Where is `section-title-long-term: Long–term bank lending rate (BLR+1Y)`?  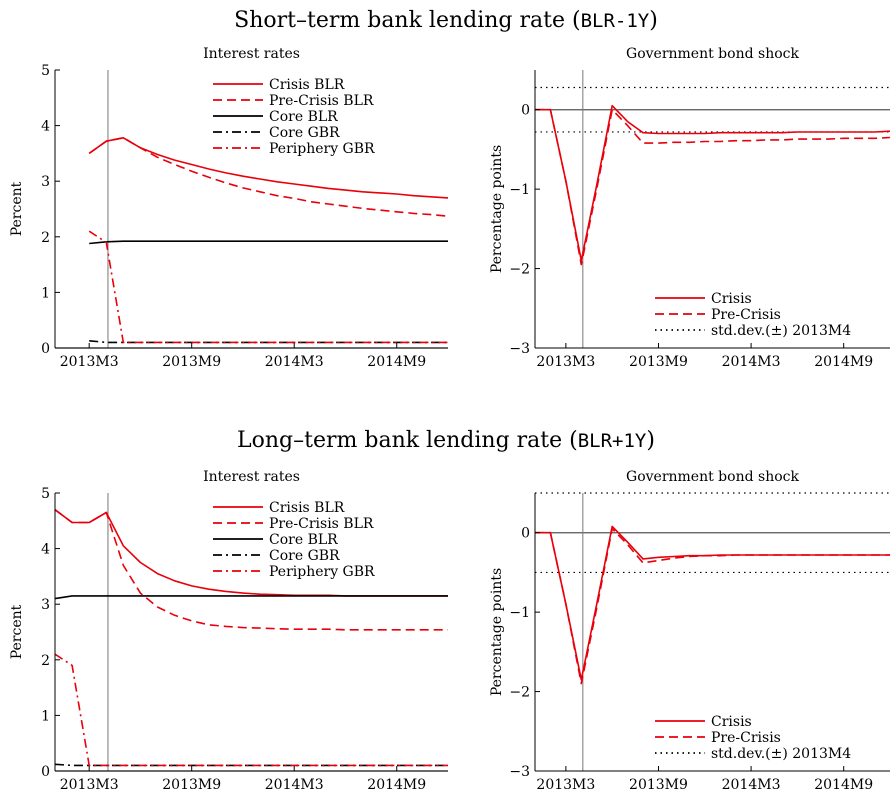
section-title-long-term: Long–term bank lending rate (BLR+1Y) is located at coordinates (446, 440).